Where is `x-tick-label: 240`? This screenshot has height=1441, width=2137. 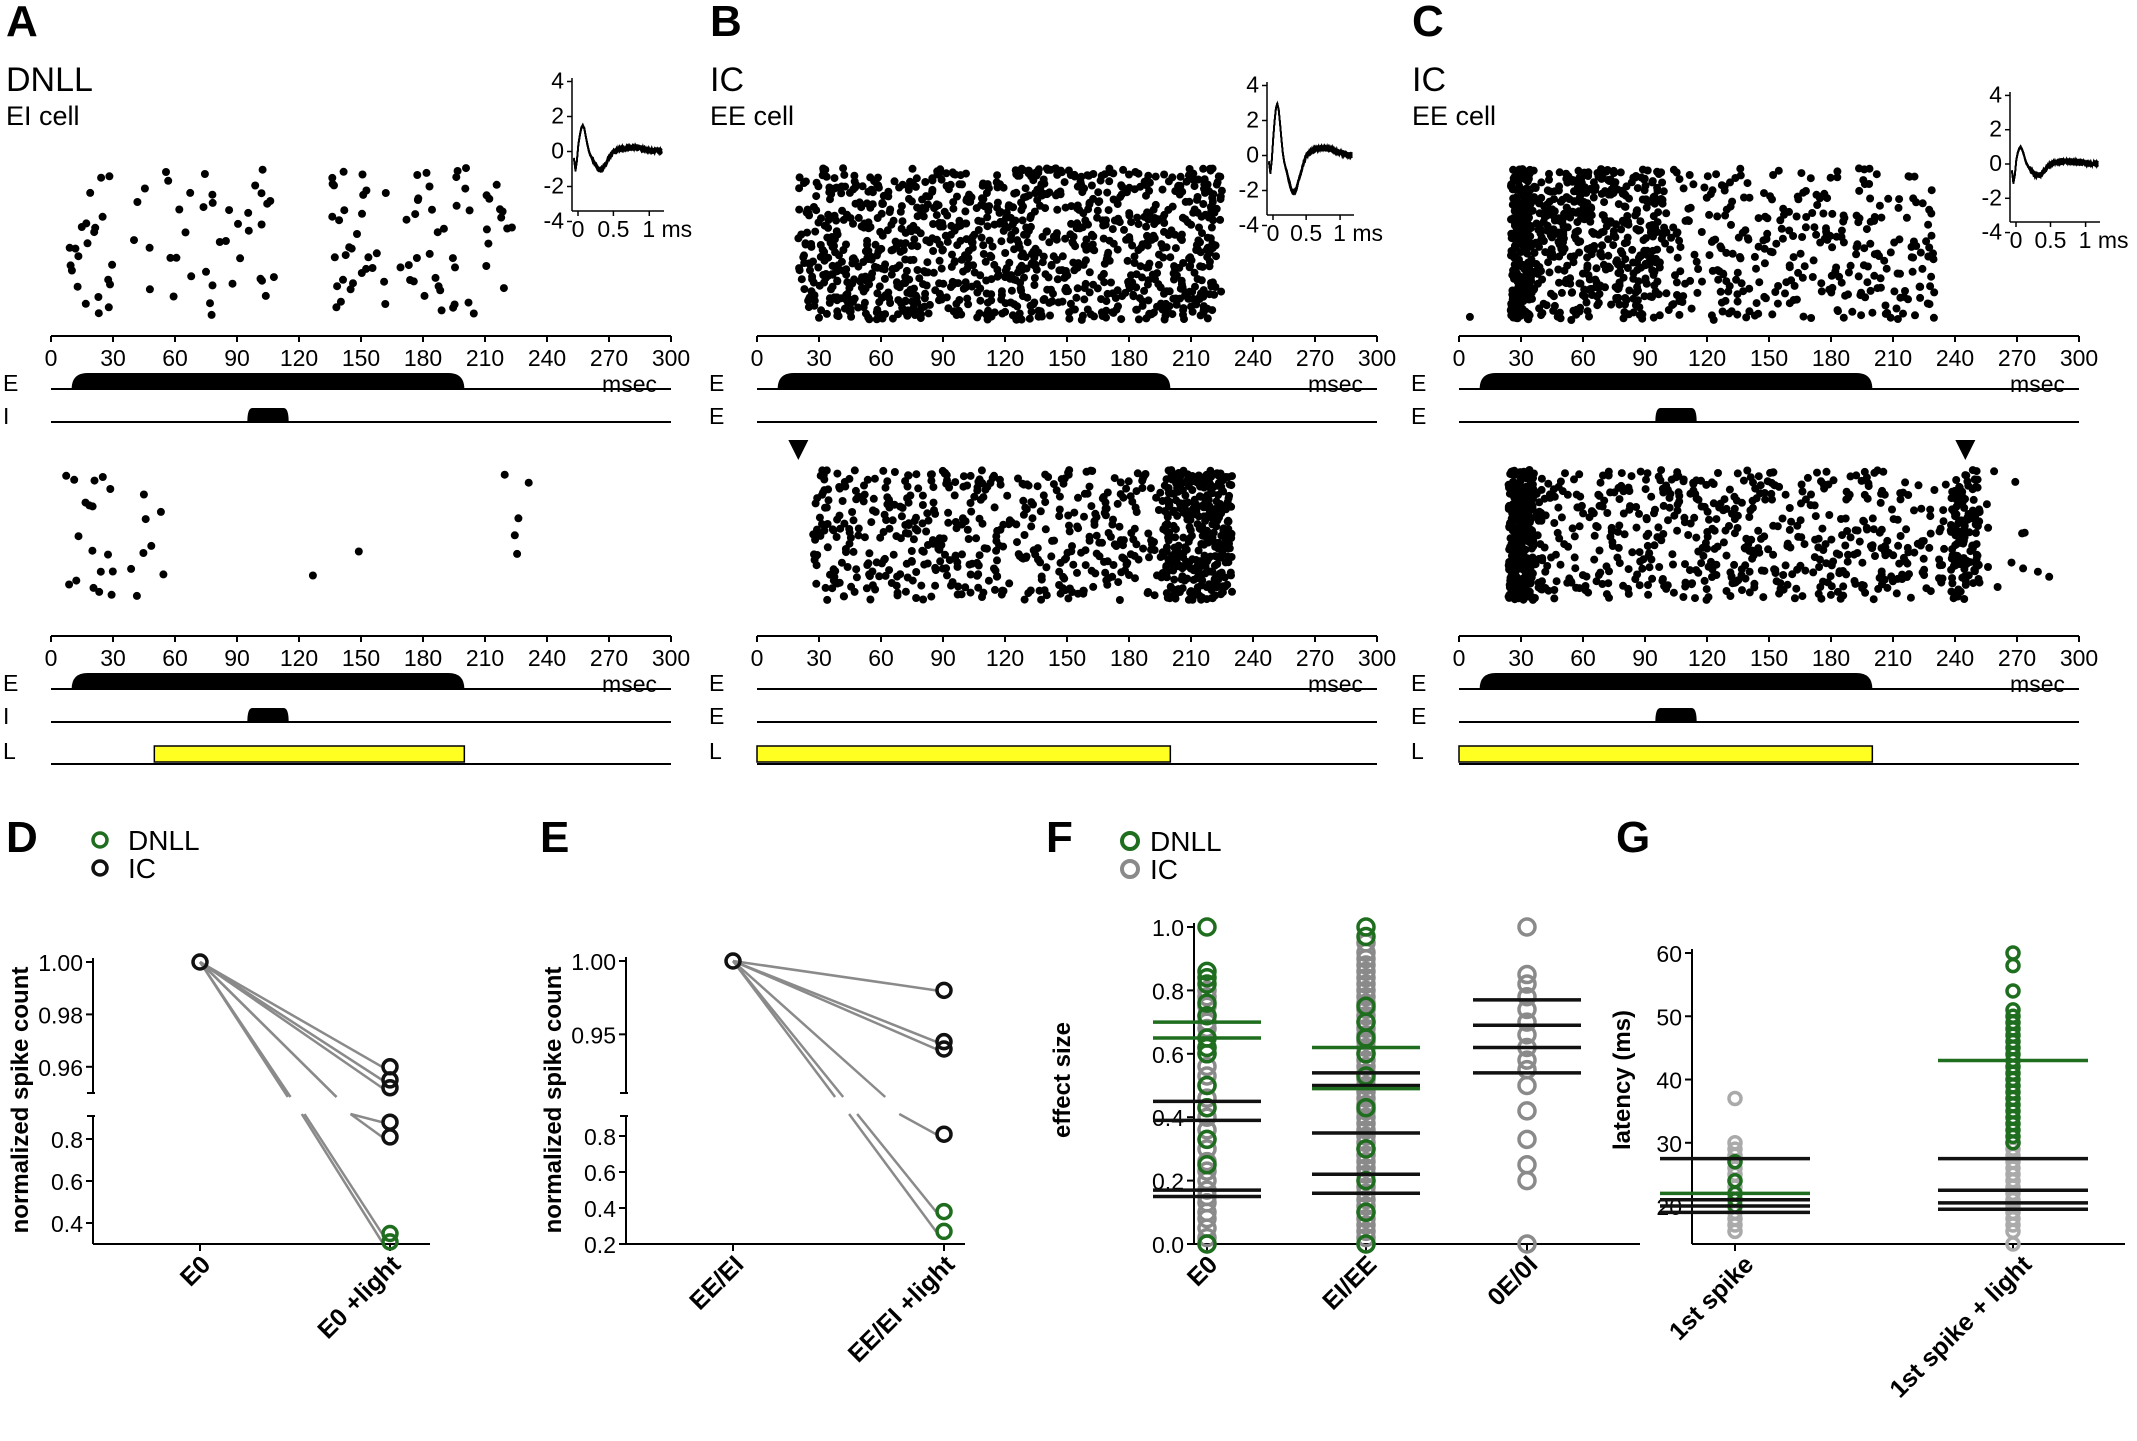
x-tick-label: 240 is located at coordinates (547, 658).